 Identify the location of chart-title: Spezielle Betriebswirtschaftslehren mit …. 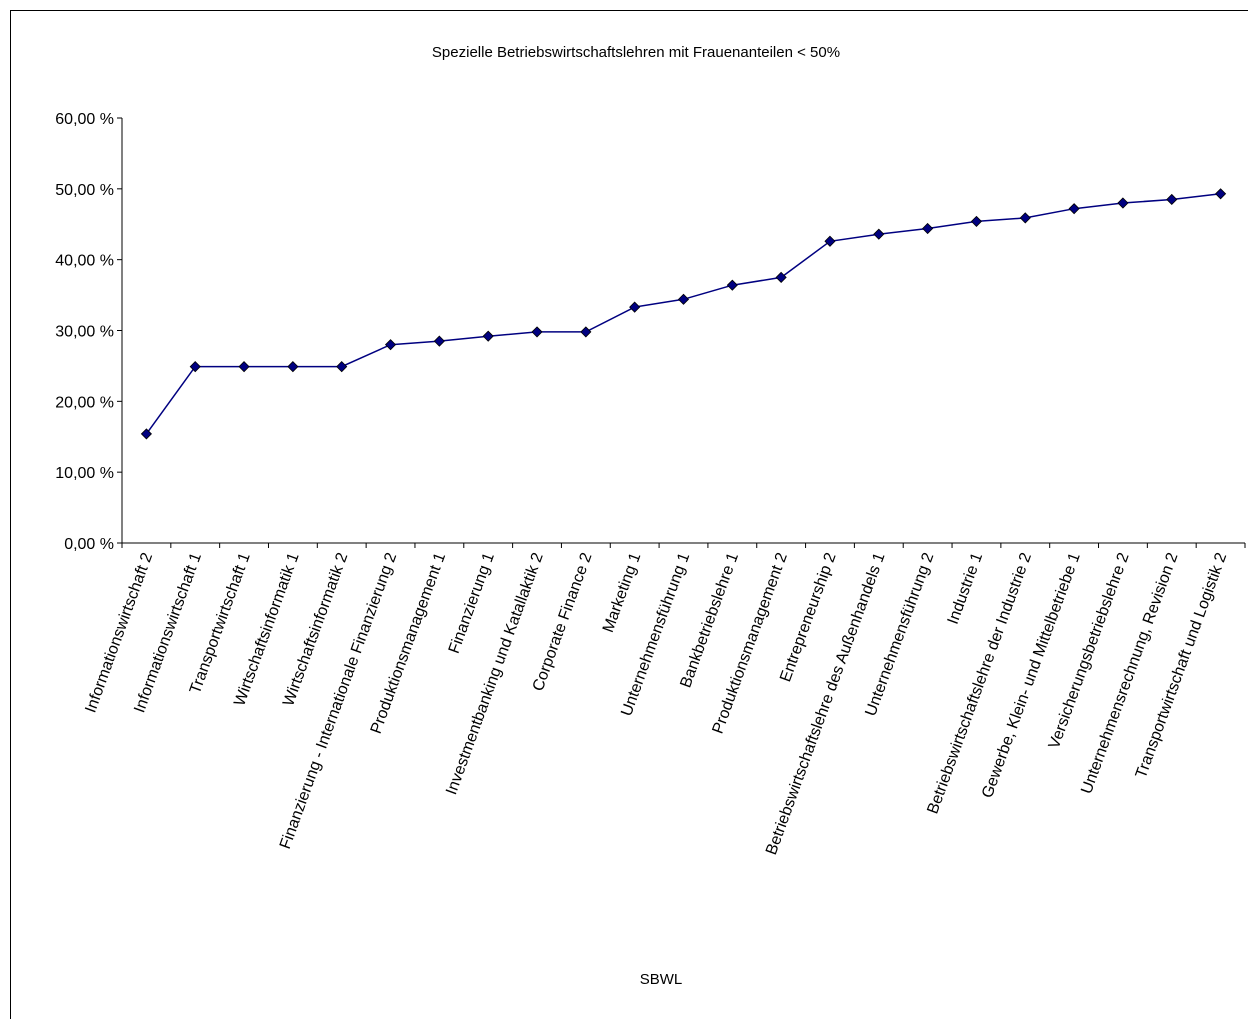
(636, 52).